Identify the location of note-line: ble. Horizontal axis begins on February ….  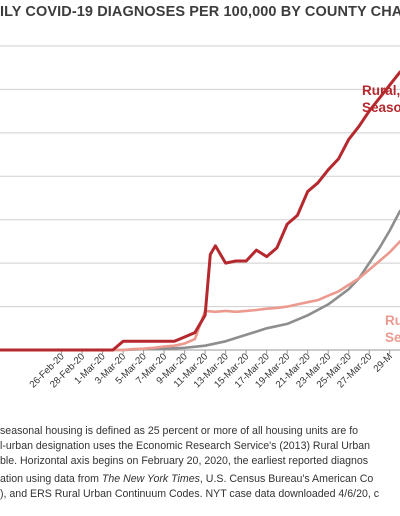
(184, 461).